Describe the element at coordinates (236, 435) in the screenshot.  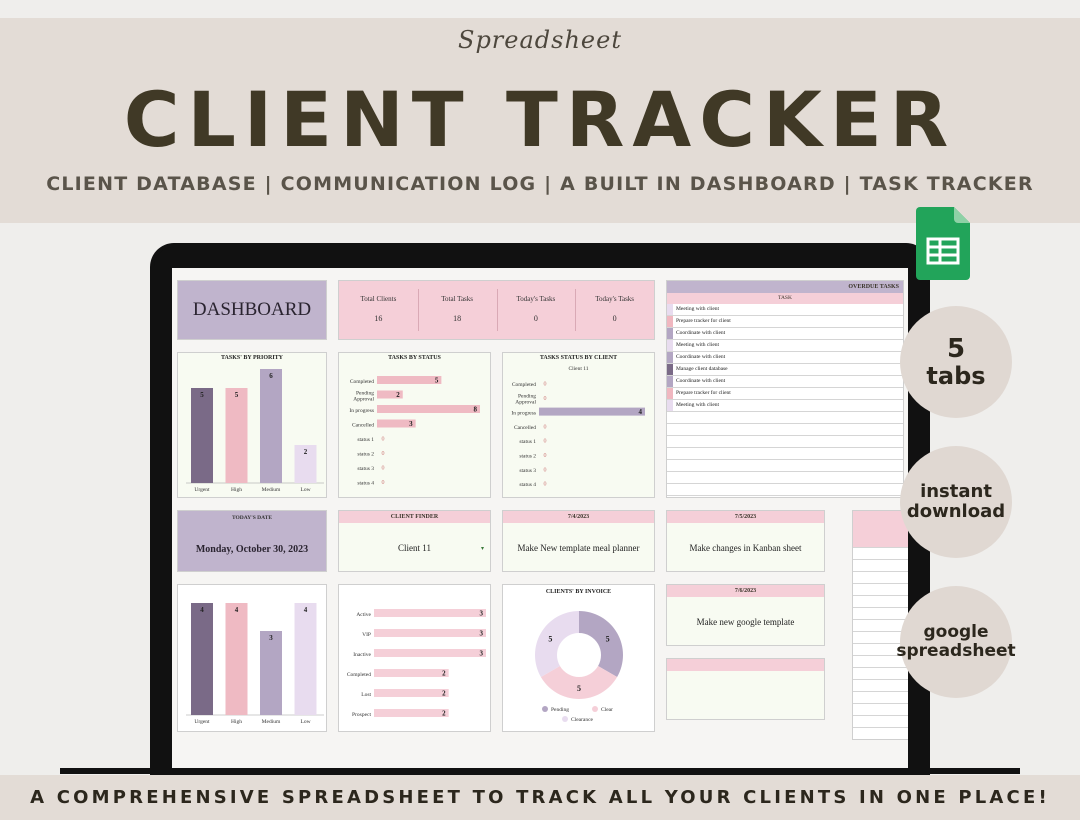
I see `bar-high` at that location.